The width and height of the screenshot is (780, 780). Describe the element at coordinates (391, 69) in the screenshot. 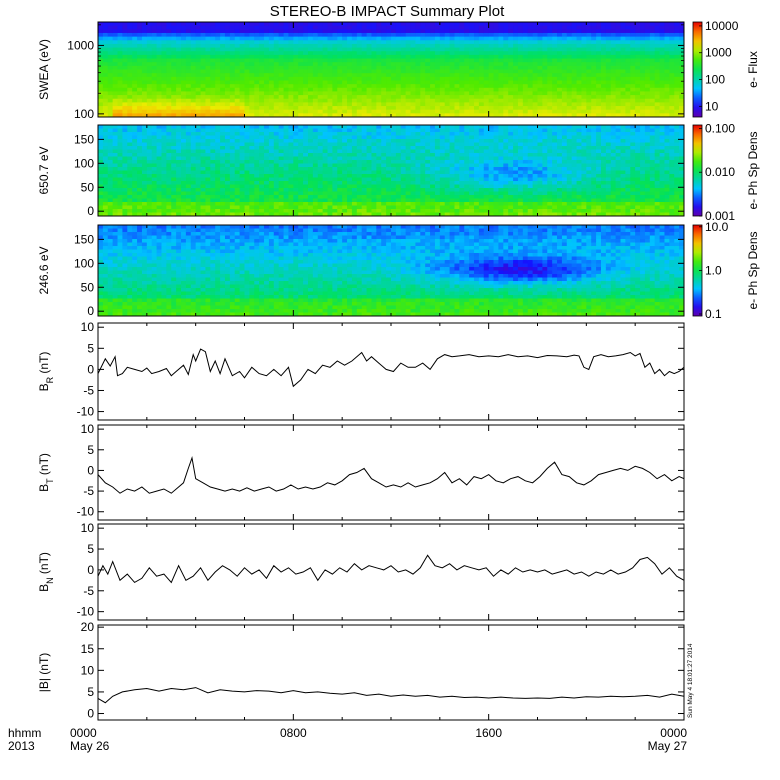

I see `spectrogram-swea` at that location.